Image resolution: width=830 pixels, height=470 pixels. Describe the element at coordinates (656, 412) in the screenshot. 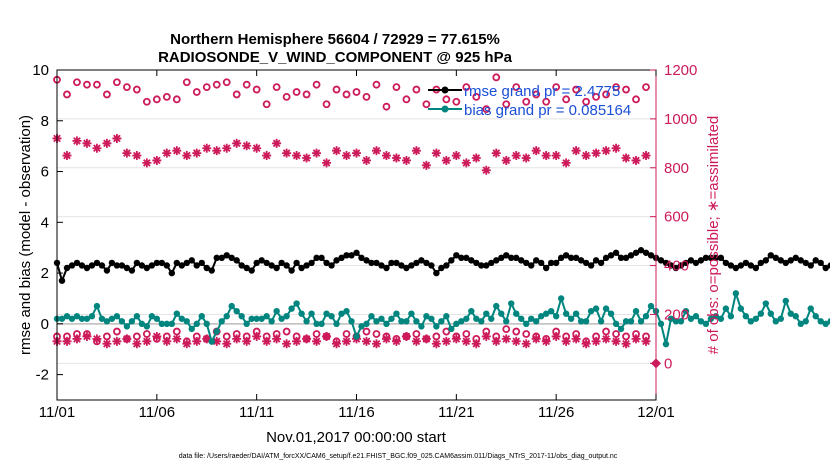

I see `x-tick-label: 12/01` at that location.